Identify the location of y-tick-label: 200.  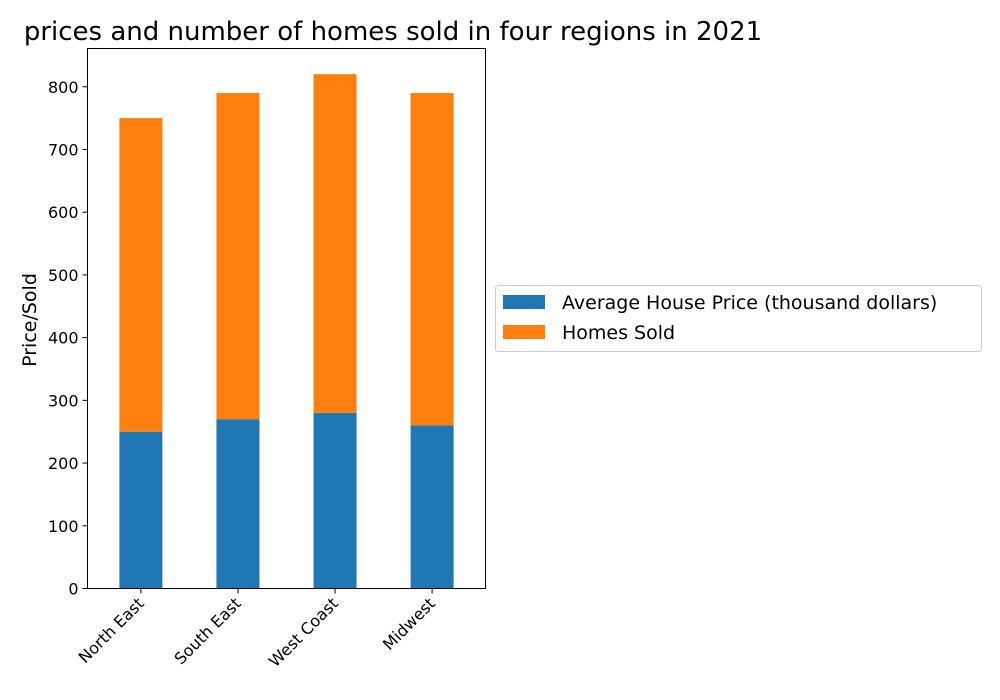
(63, 463).